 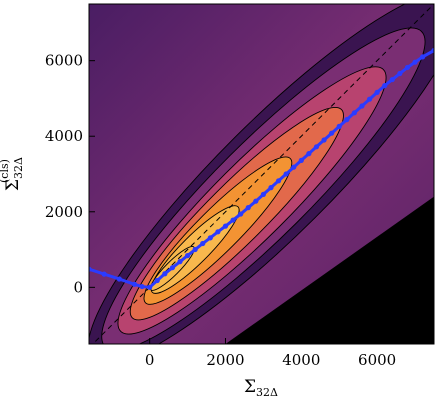 I want to click on y-tick-label: 2000, so click(x=64, y=212).